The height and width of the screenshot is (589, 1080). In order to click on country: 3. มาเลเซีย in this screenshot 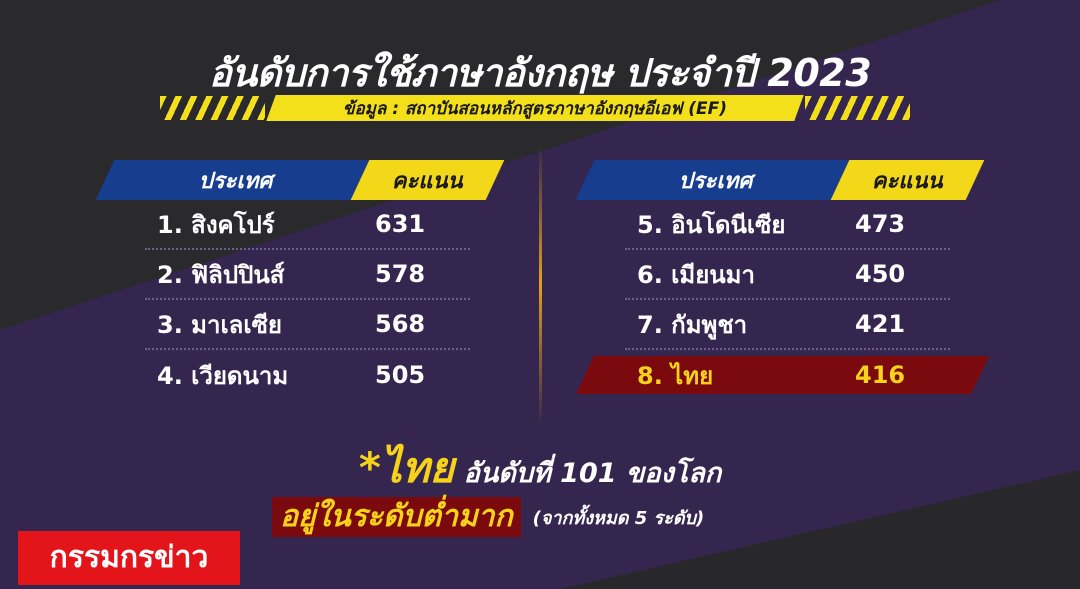, I will do `click(219, 324)`.